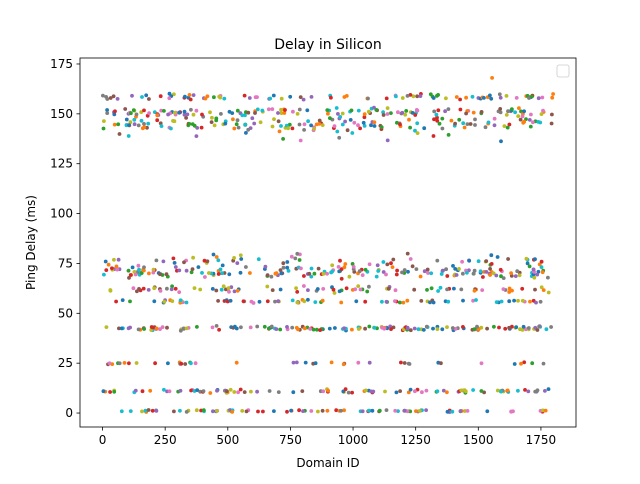  I want to click on y-tick-label: 25, so click(65, 363).